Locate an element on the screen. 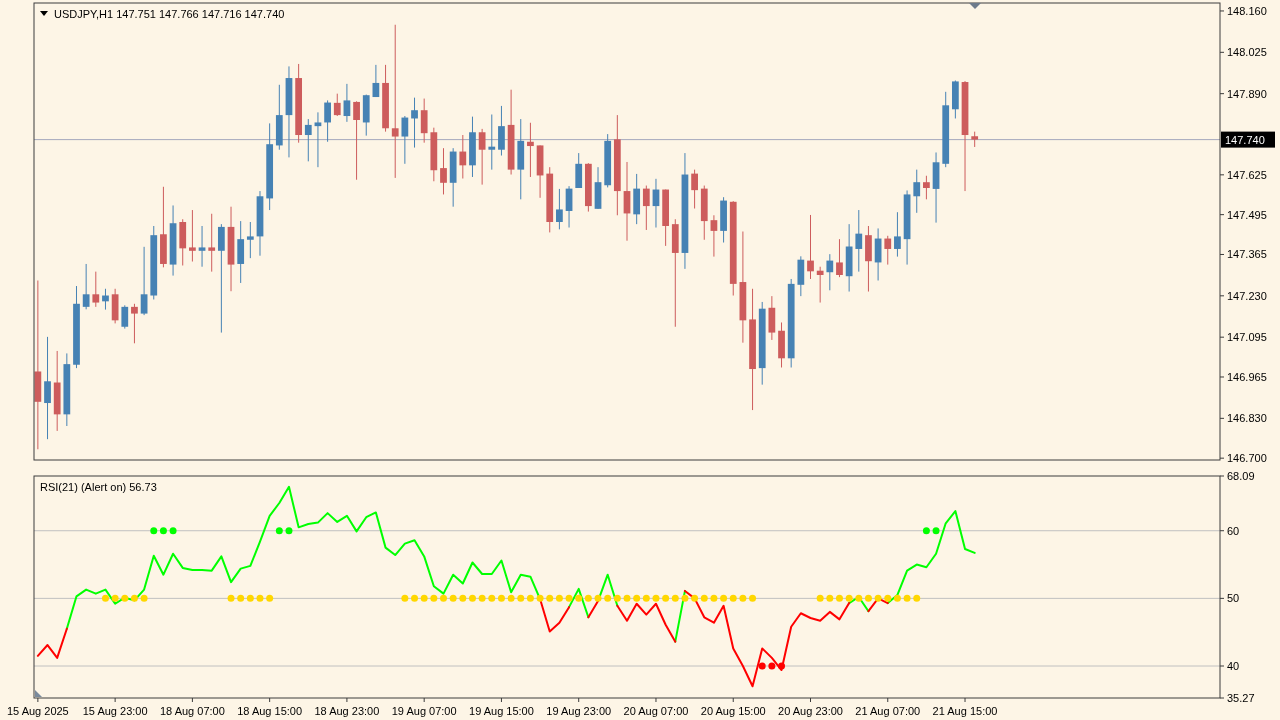 This screenshot has height=720, width=1280. y-tick-label: 50 is located at coordinates (1233, 598).